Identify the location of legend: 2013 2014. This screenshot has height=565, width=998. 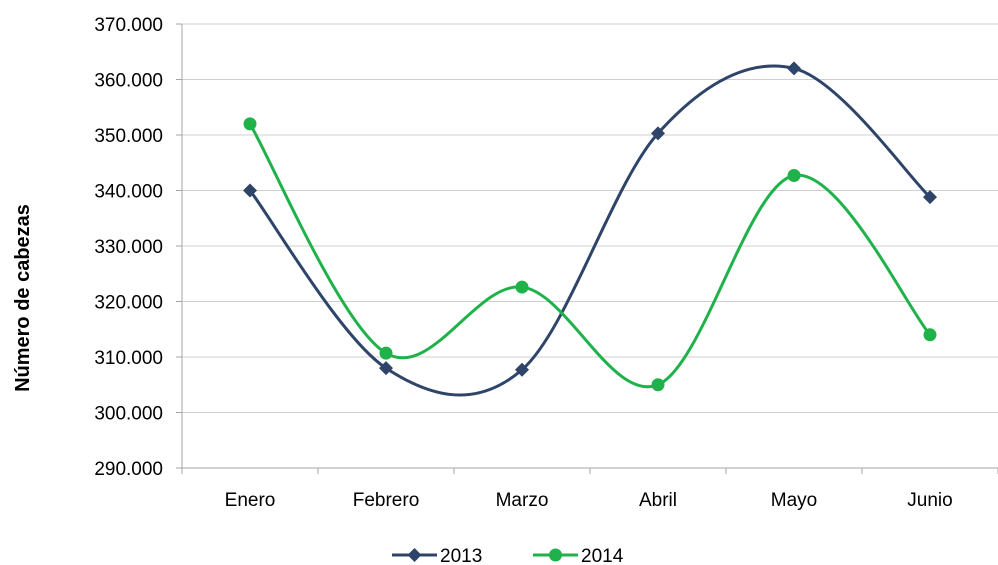
(508, 555).